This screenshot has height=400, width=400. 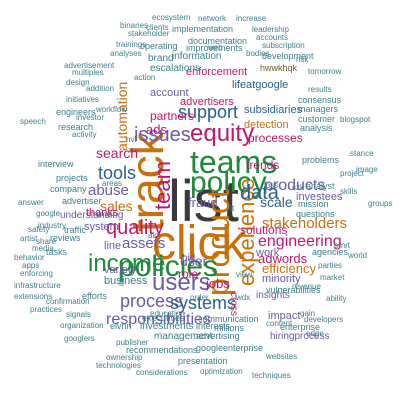 What do you see at coordinates (37, 285) in the screenshot?
I see `word-infrastructure: infrastructure` at bounding box center [37, 285].